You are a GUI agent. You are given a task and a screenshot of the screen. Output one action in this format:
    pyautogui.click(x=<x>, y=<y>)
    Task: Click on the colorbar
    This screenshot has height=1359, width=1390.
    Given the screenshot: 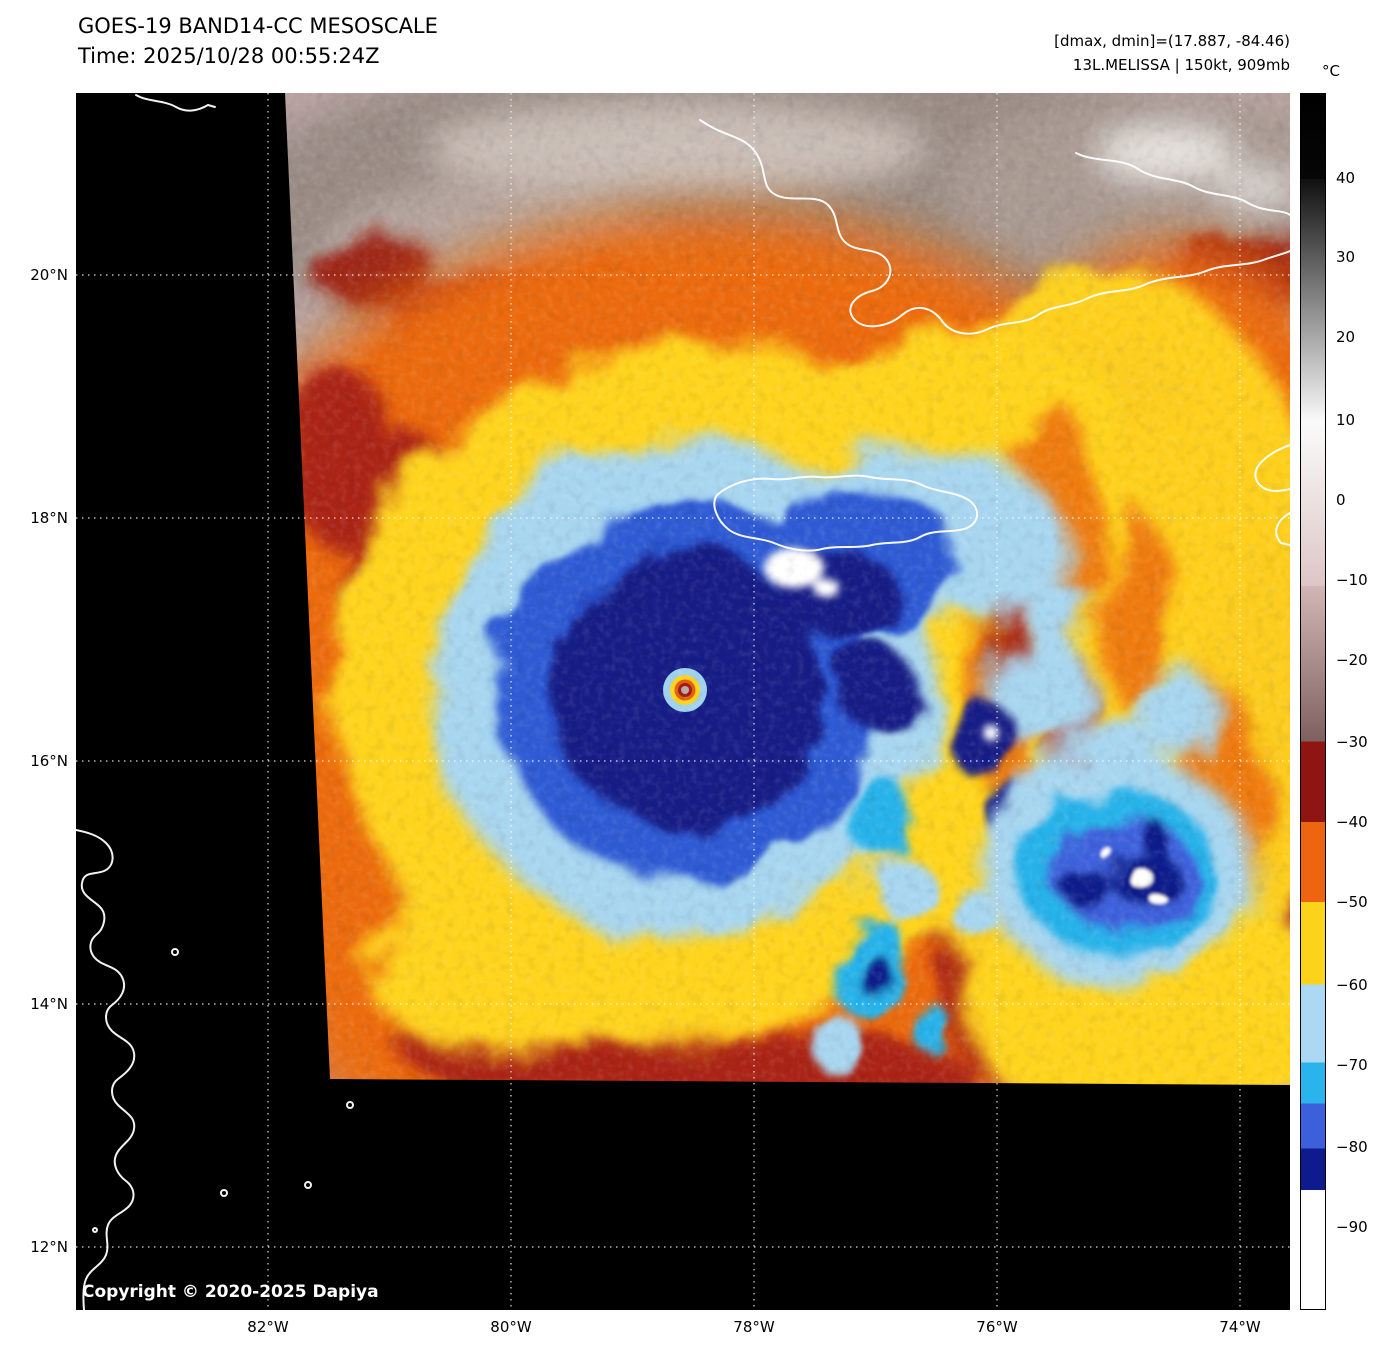 What is the action you would take?
    pyautogui.click(x=1313, y=701)
    